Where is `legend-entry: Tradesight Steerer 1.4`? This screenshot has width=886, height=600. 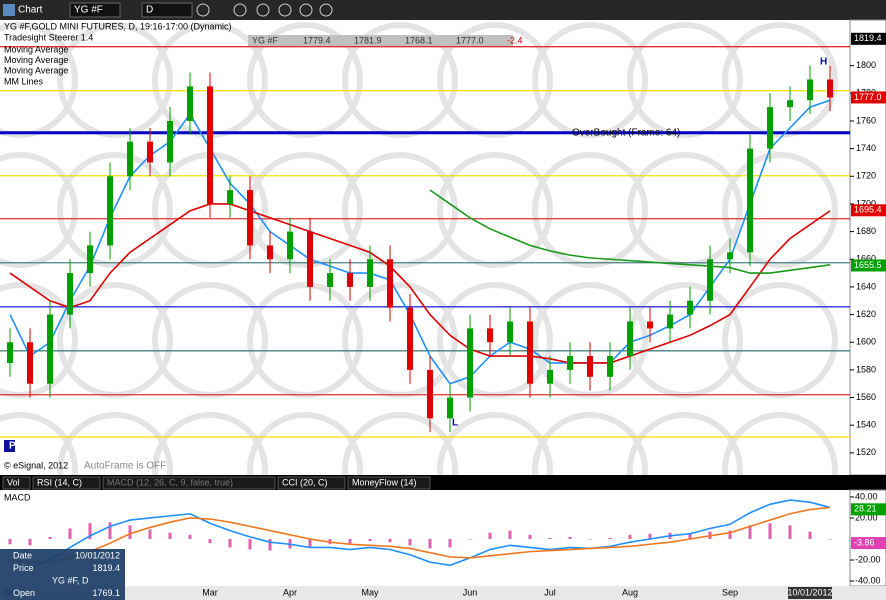
legend-entry: Tradesight Steerer 1.4 is located at coordinates (48, 37).